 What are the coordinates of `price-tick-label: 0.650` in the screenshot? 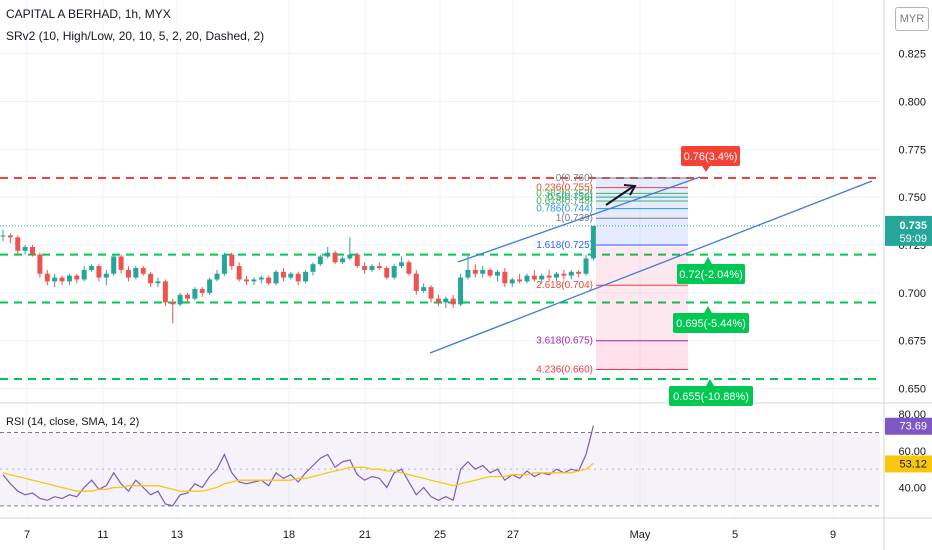 It's located at (912, 390).